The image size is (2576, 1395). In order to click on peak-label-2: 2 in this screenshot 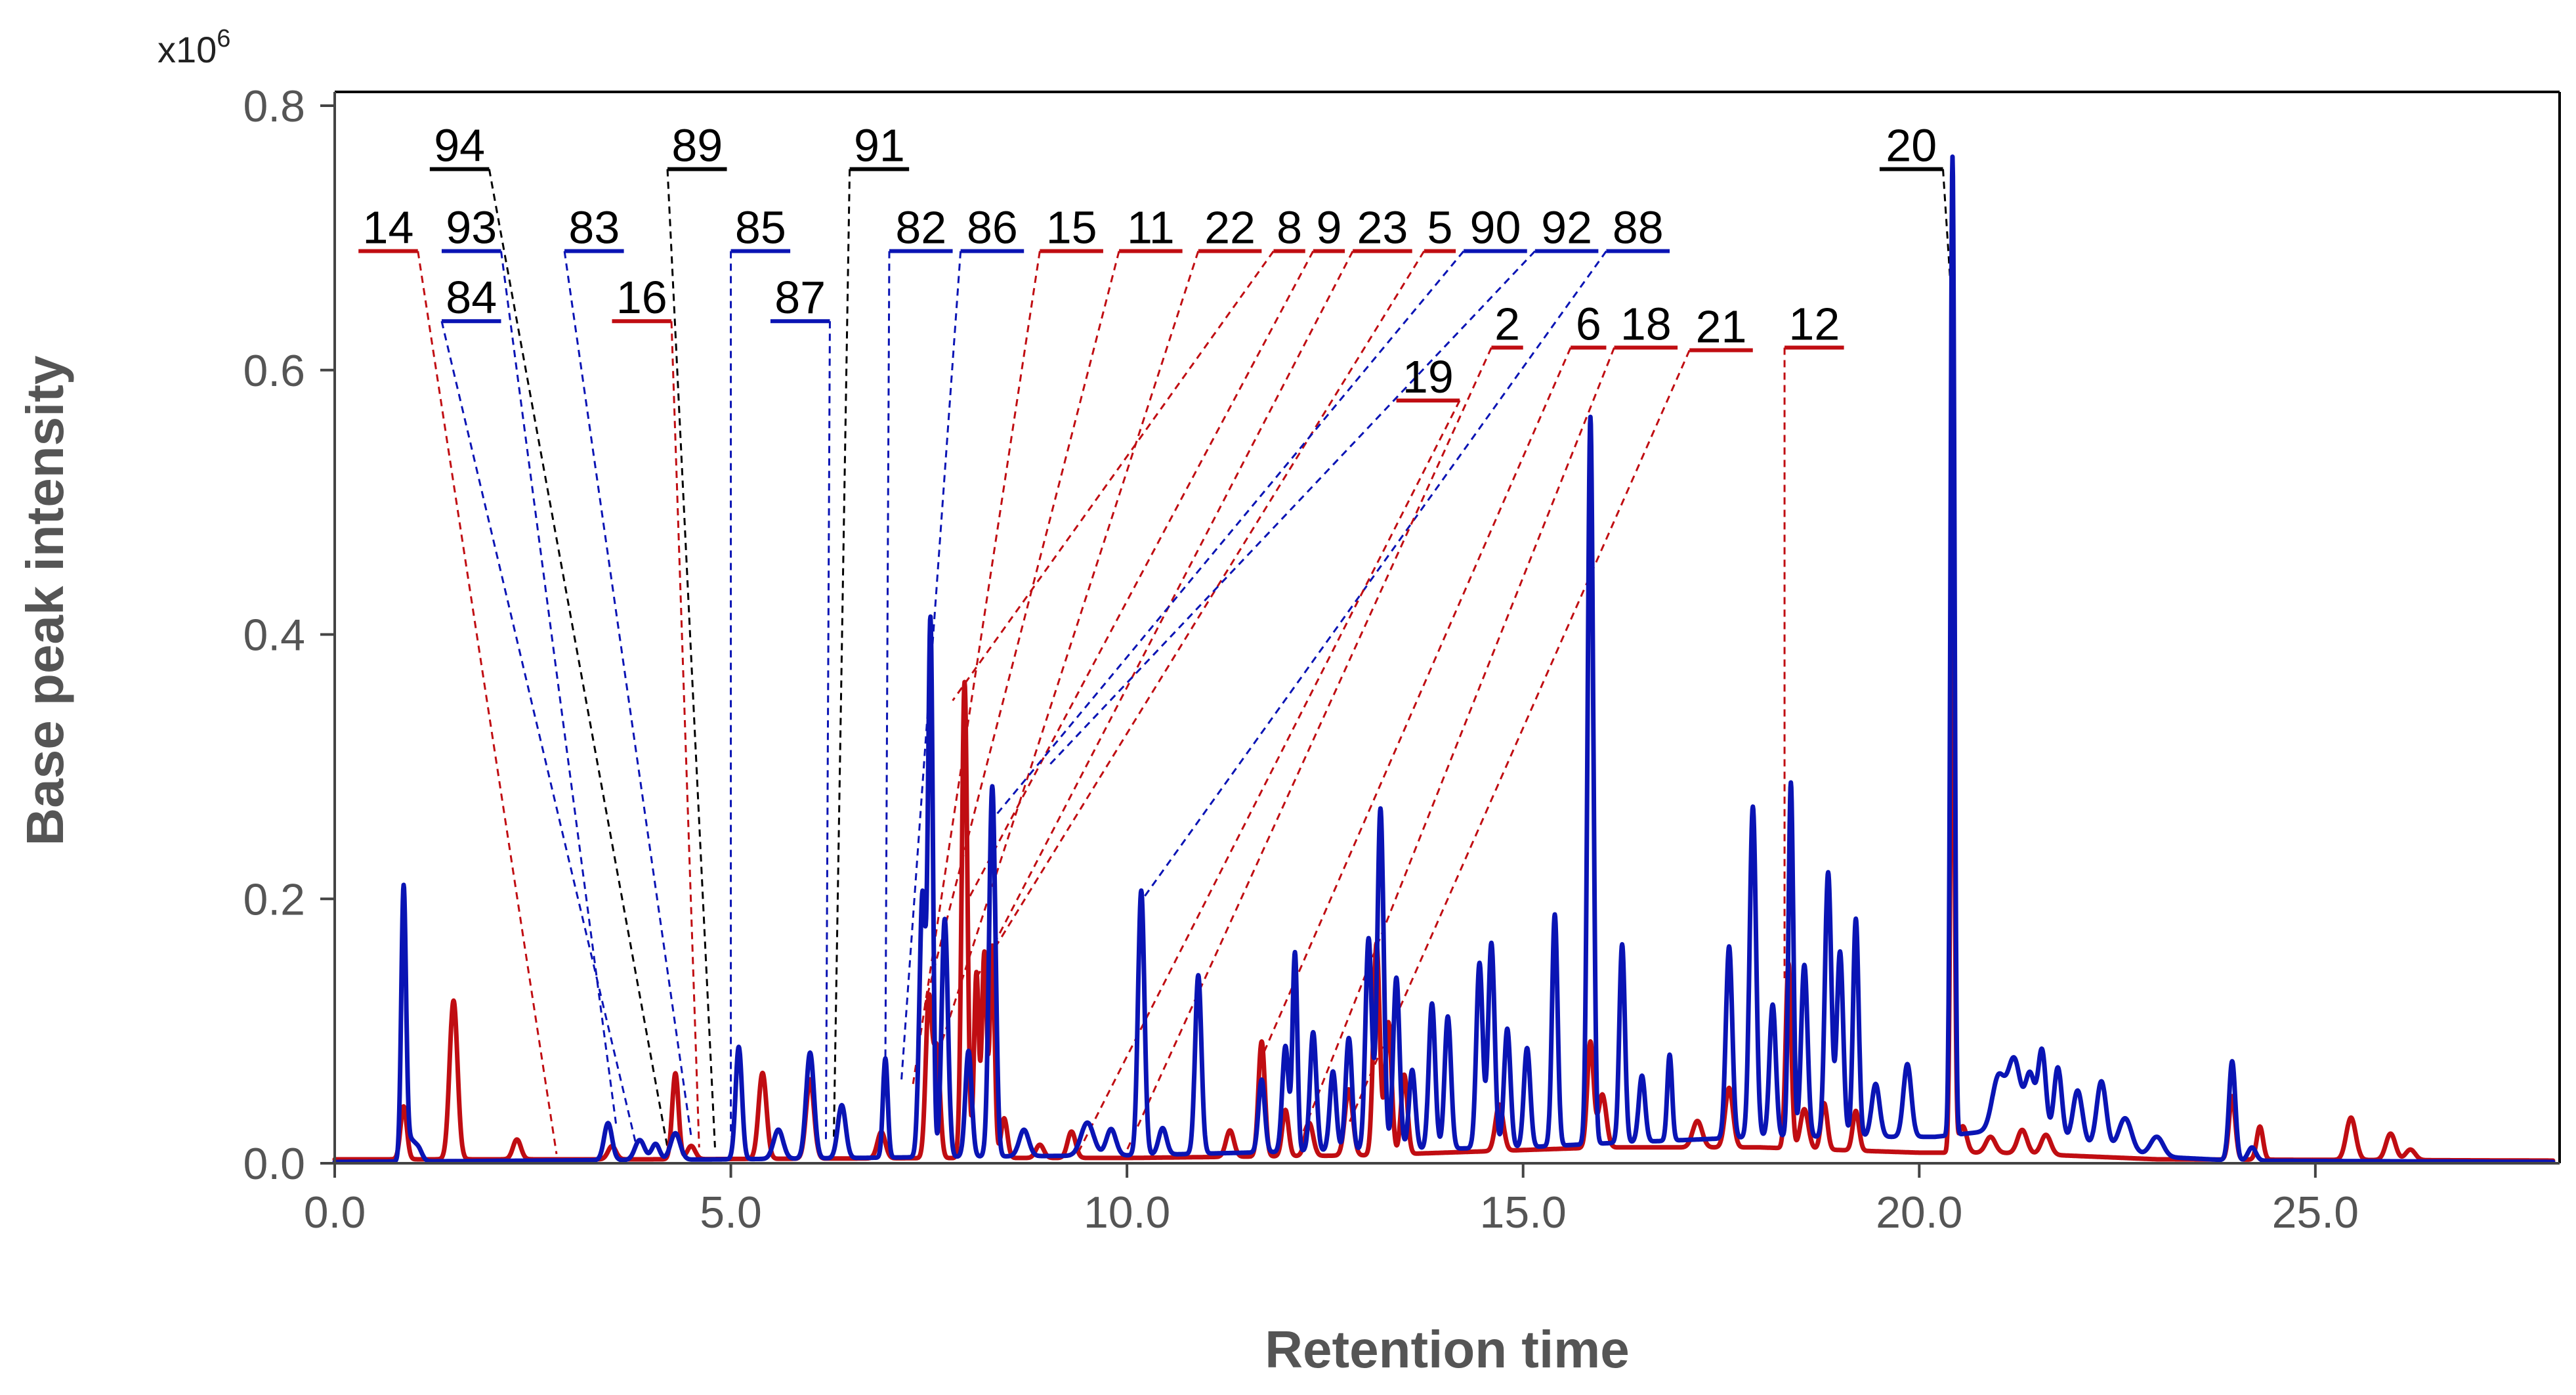, I will do `click(1507, 324)`.